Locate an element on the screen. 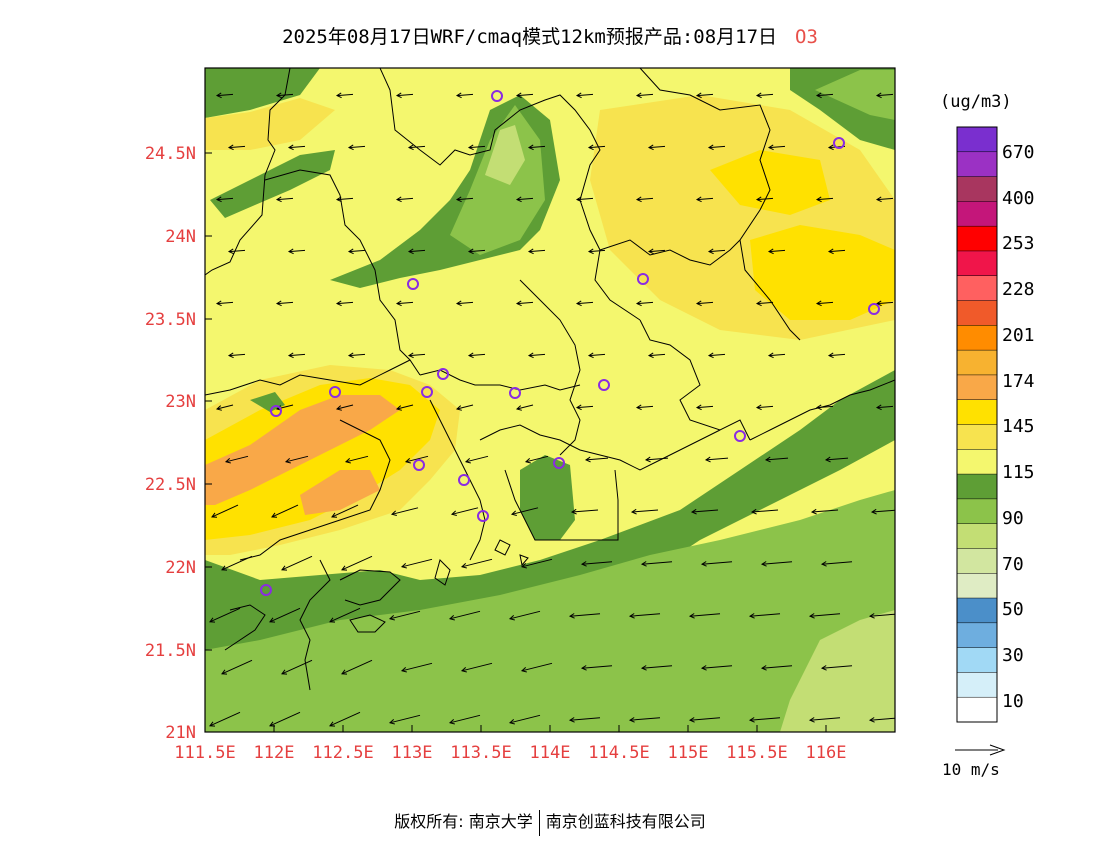 This screenshot has height=850, width=1100. x-tick-label: 114.5E is located at coordinates (618, 753).